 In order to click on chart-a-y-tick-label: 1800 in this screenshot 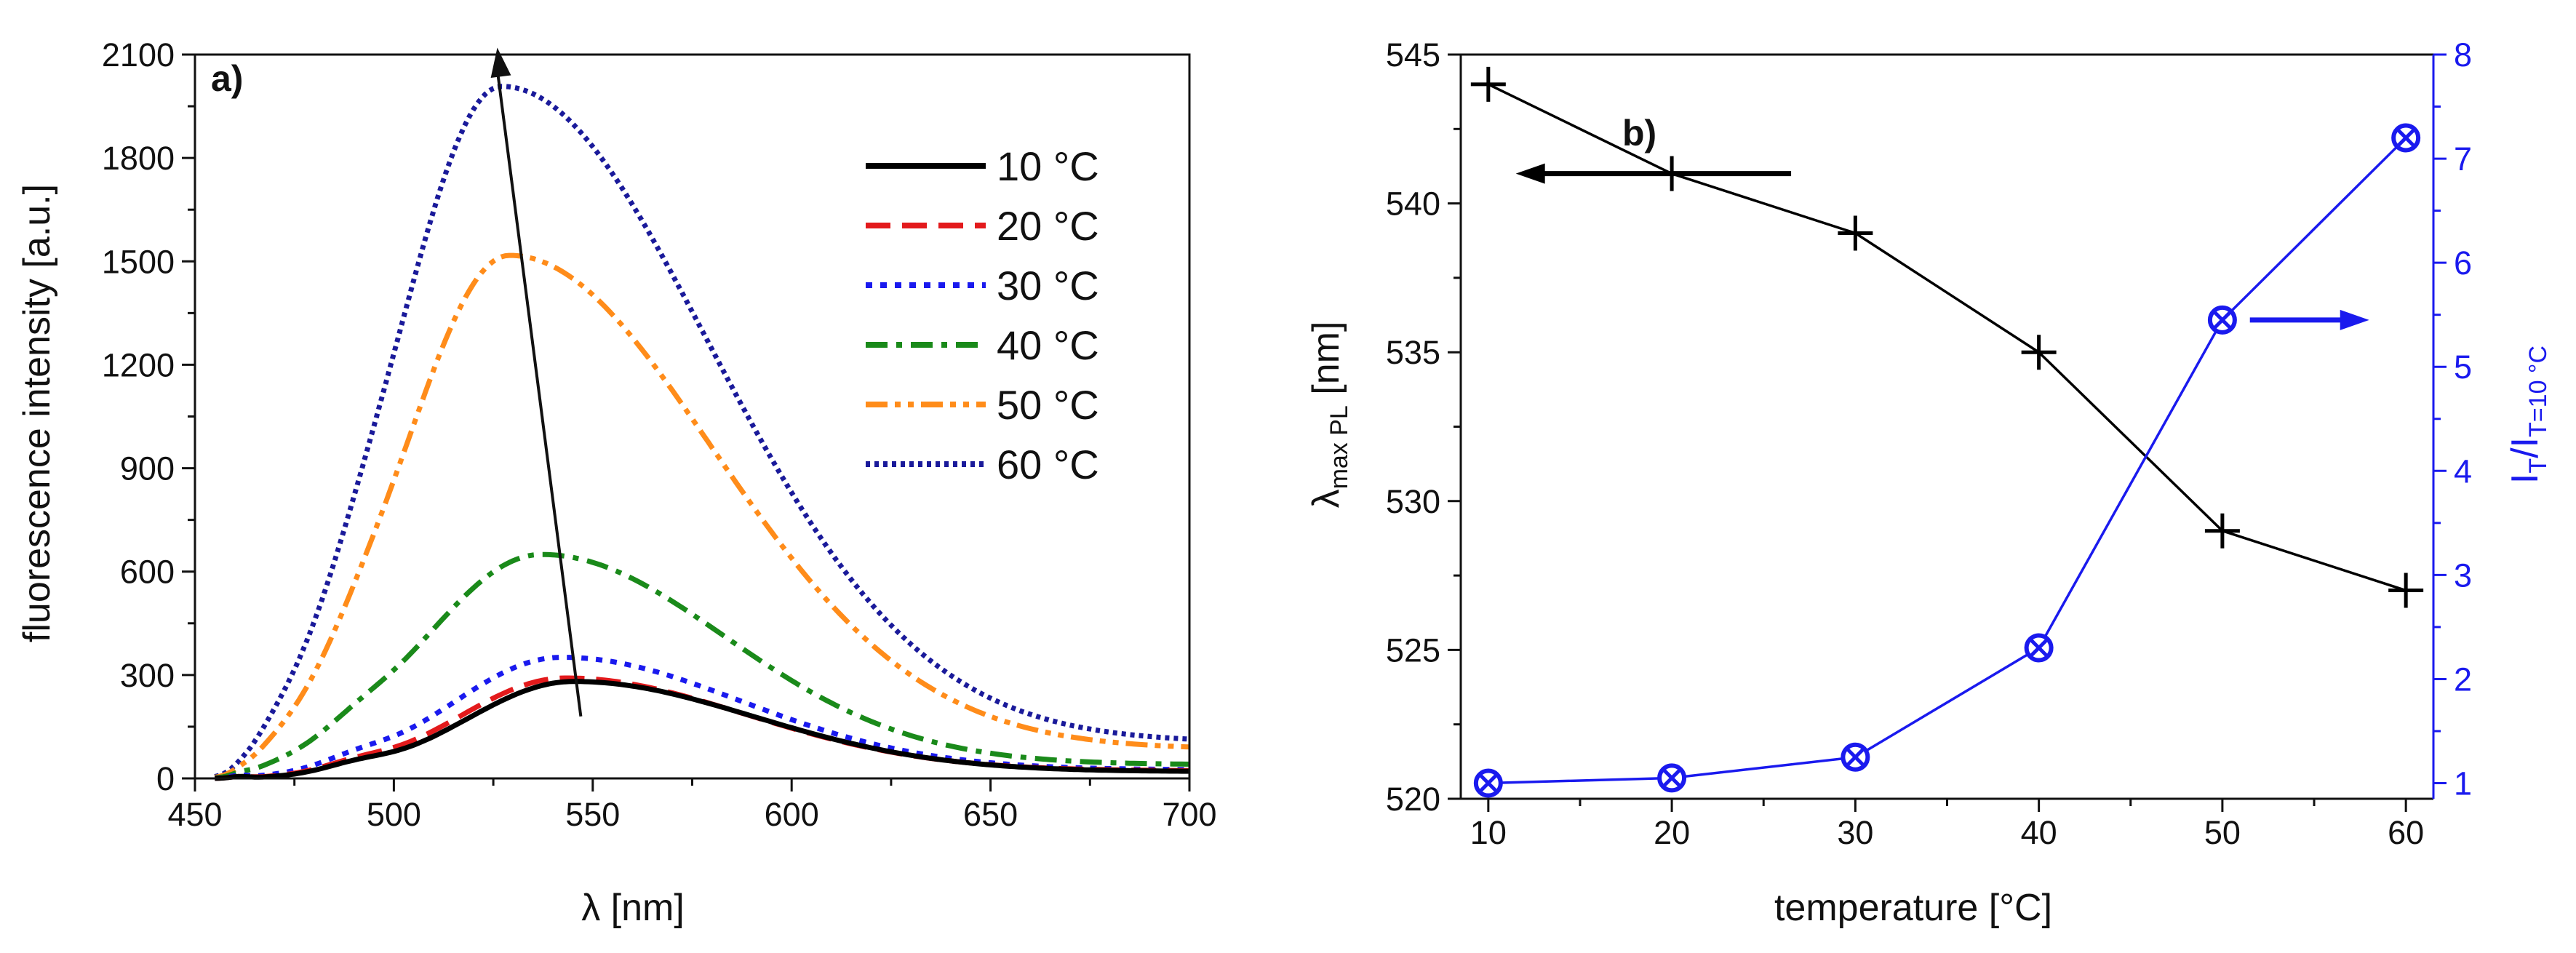, I will do `click(138, 158)`.